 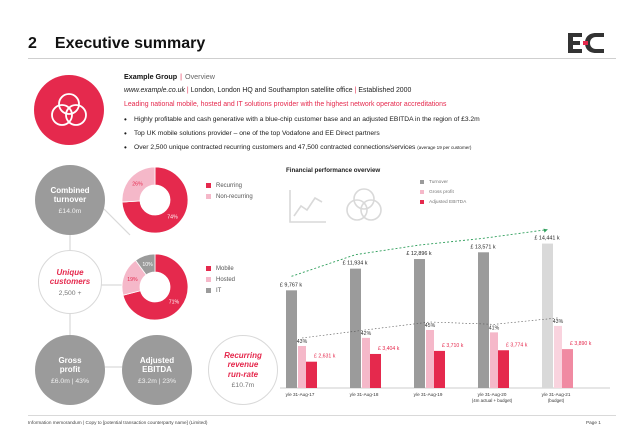 I want to click on financial-chart-legend: Turnover Gross profit Adjusted EBITDA, so click(x=443, y=193).